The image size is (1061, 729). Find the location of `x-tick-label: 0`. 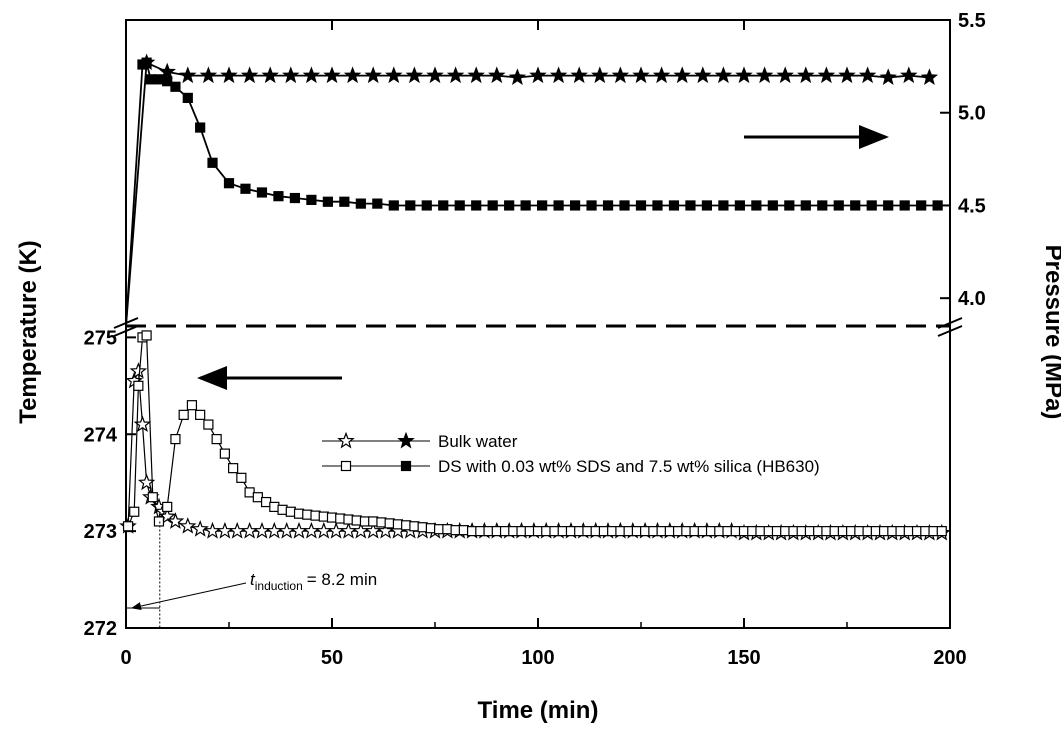

x-tick-label: 0 is located at coordinates (125, 658).